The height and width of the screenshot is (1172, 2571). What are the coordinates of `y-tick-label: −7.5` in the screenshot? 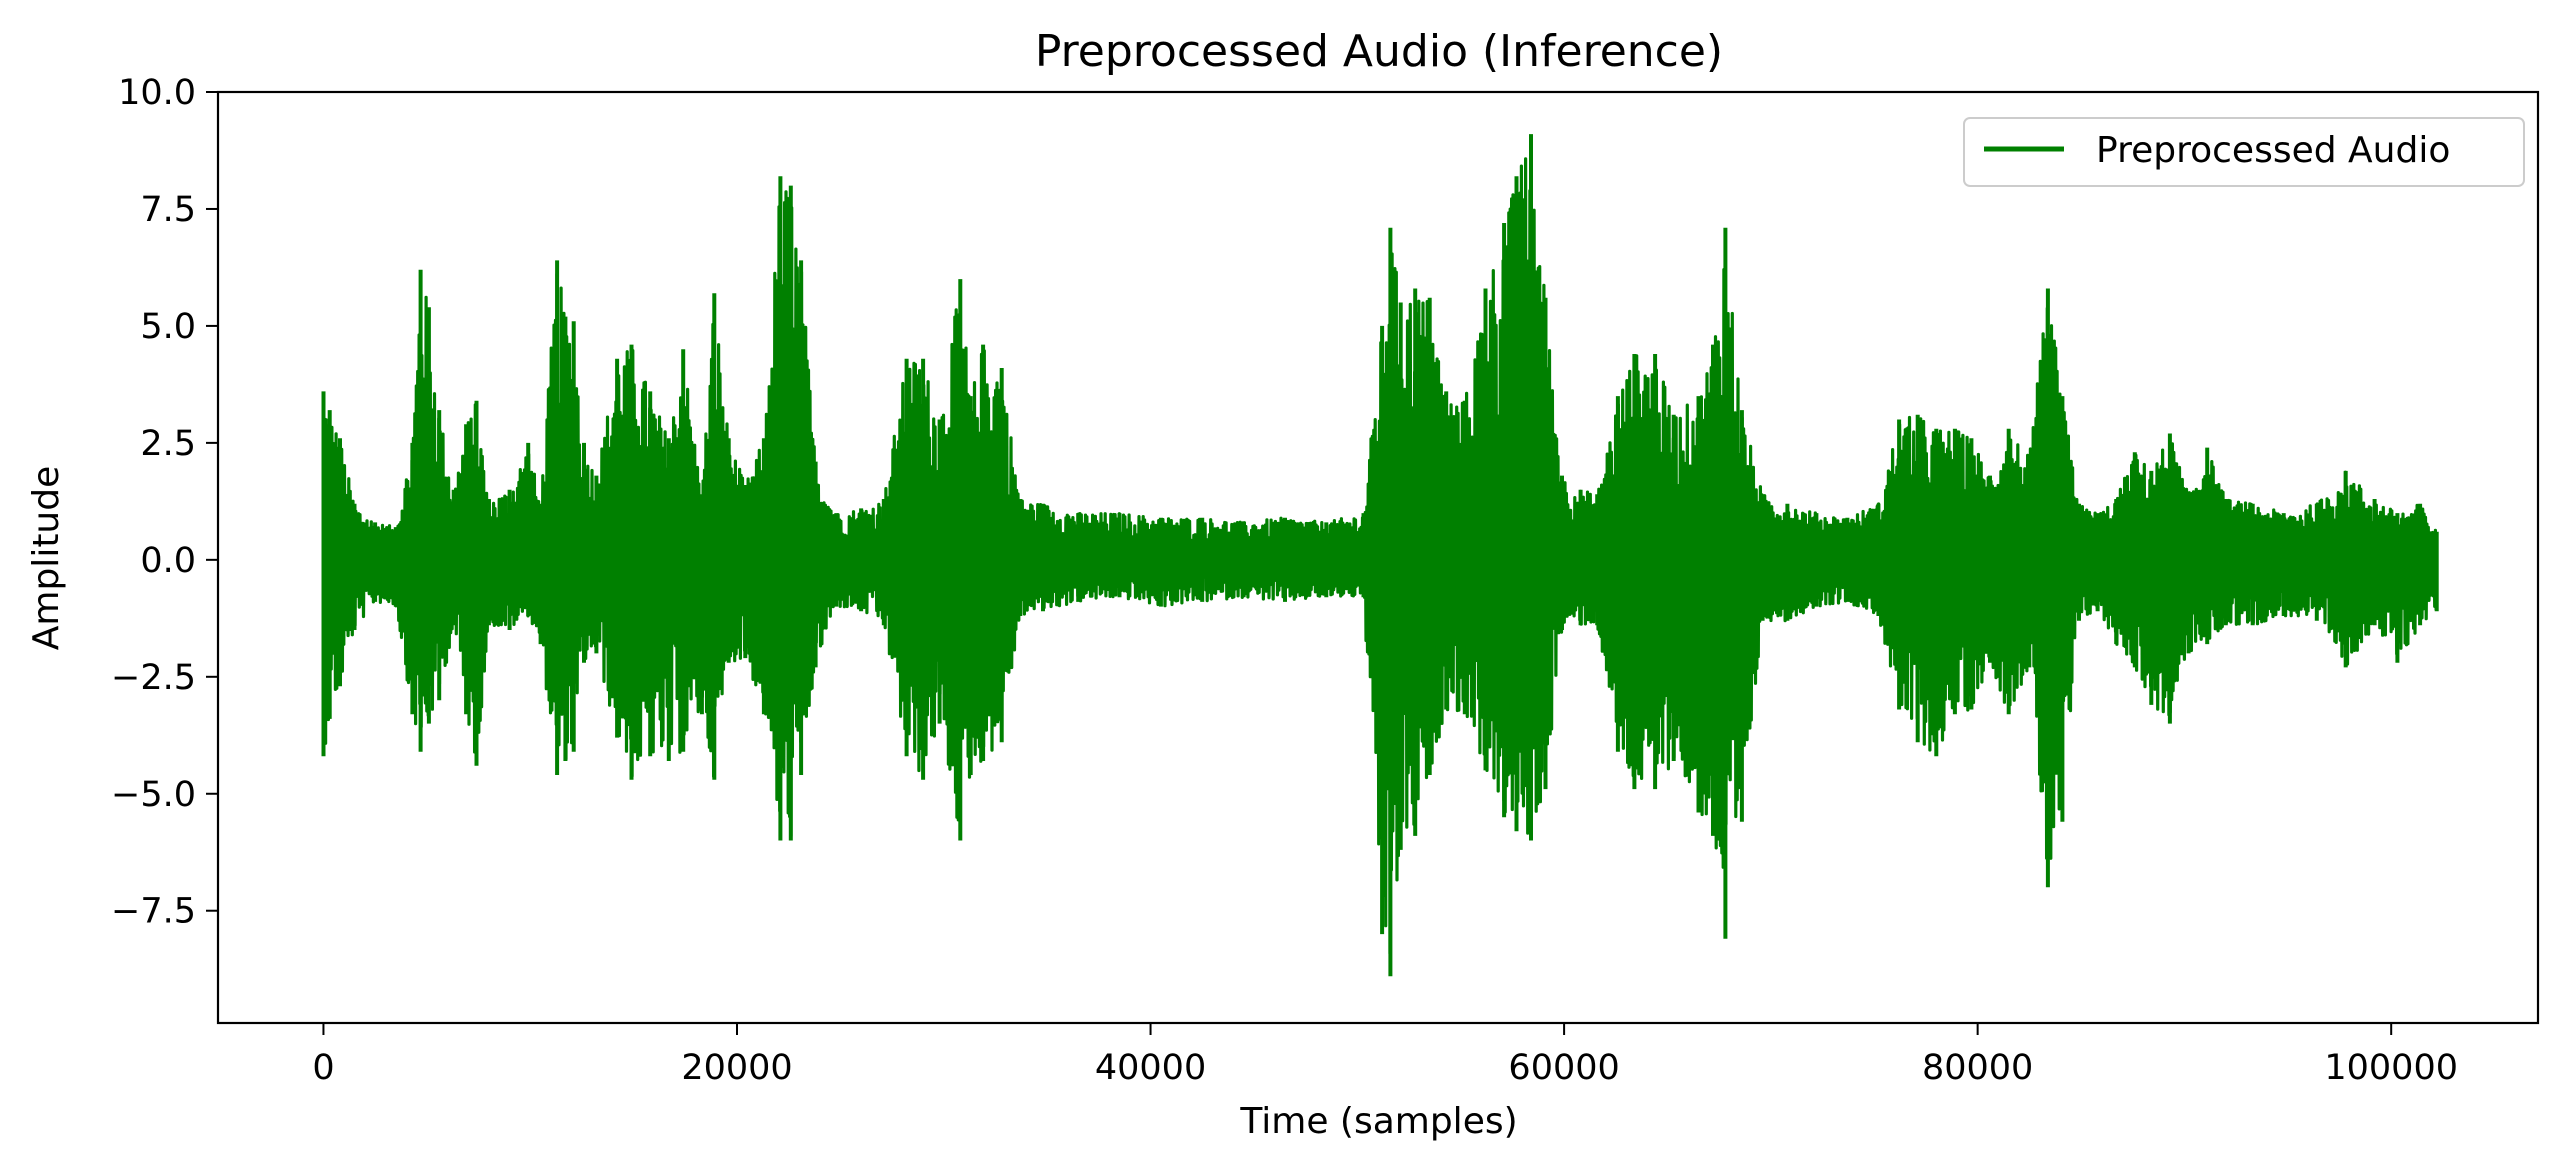 It's located at (153, 912).